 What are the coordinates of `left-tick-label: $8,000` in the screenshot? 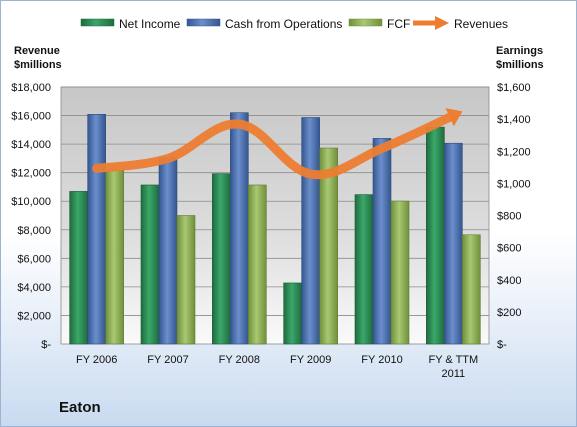 It's located at (34, 231).